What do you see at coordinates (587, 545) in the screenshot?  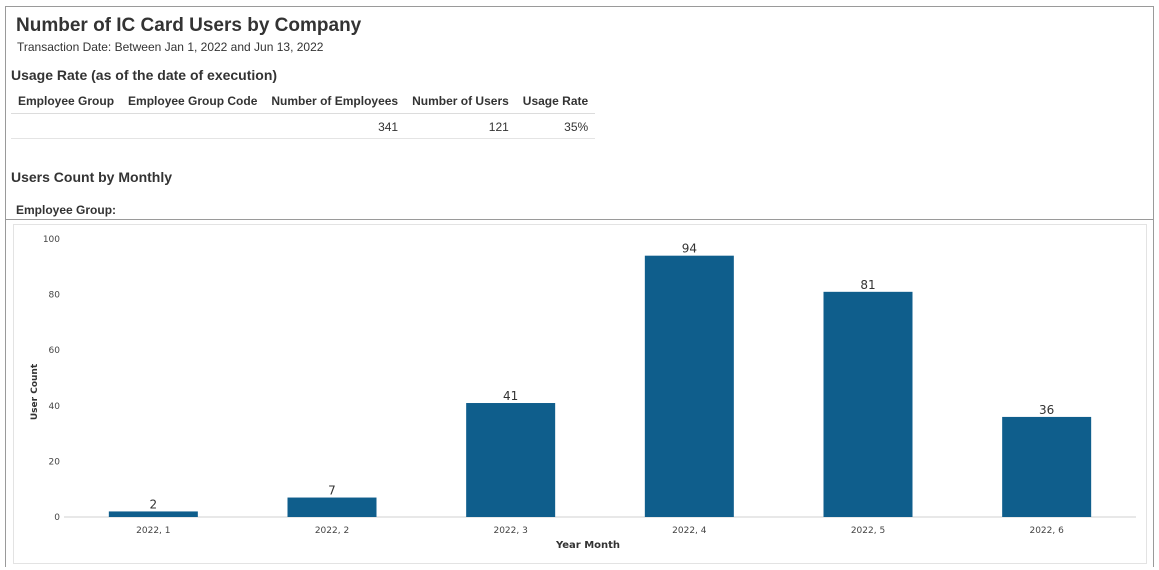 I see `x-axis-title: Year Month` at bounding box center [587, 545].